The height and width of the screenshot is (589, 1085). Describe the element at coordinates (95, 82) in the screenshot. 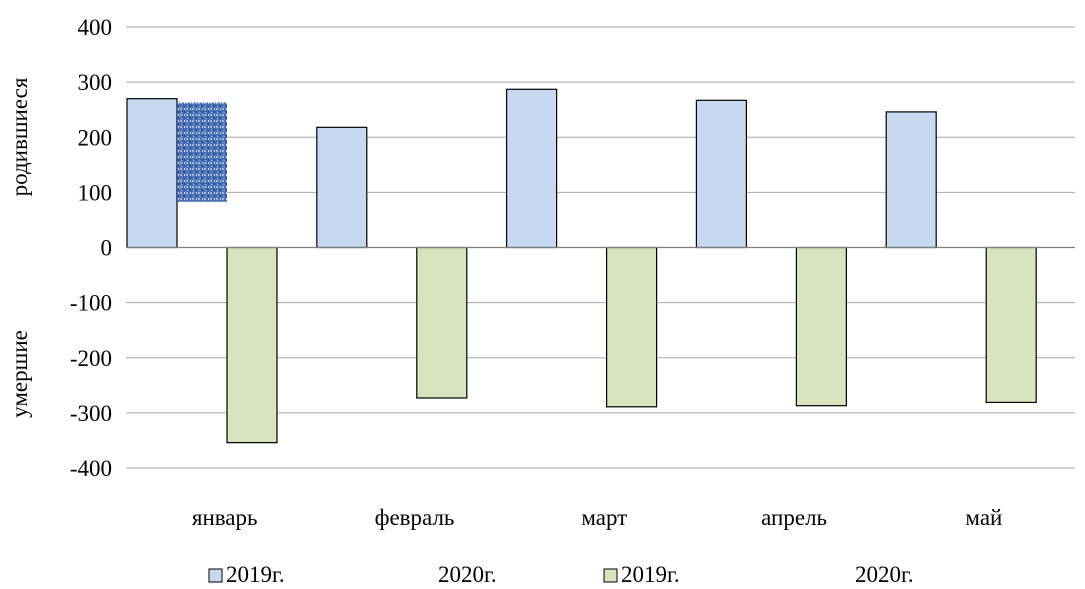

I see `y-tick-label: 300` at that location.